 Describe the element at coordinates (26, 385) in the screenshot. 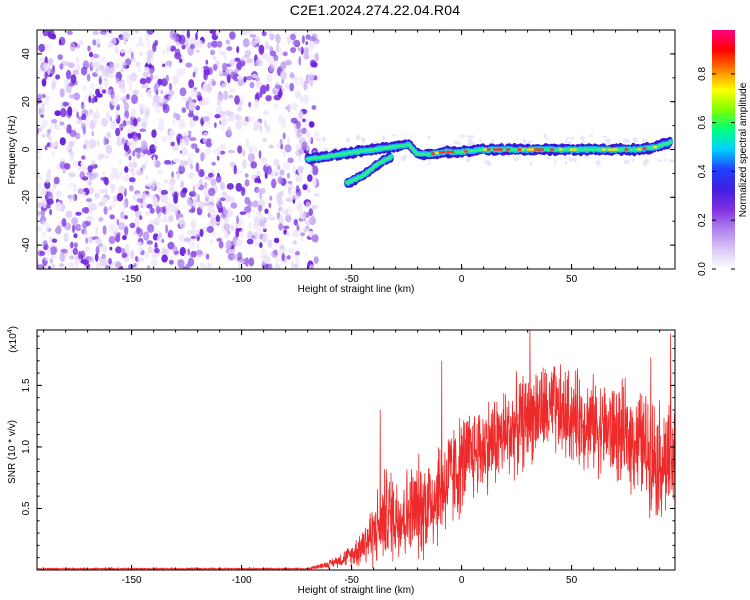

I see `snr-y-tick-label: 1.5` at that location.